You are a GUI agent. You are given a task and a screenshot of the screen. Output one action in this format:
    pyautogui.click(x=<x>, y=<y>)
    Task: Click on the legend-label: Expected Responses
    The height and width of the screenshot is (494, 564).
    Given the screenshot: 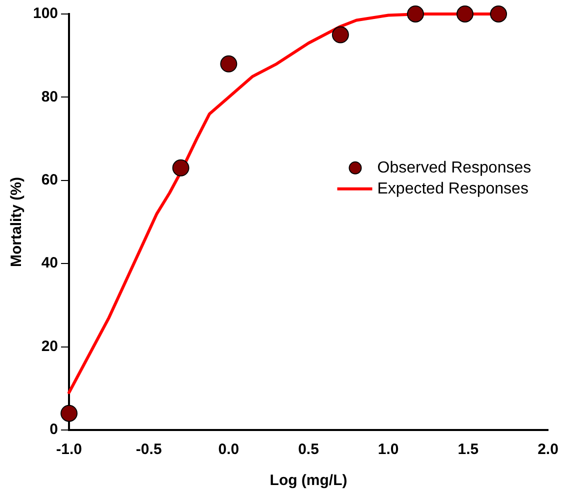 What is the action you would take?
    pyautogui.click(x=452, y=189)
    